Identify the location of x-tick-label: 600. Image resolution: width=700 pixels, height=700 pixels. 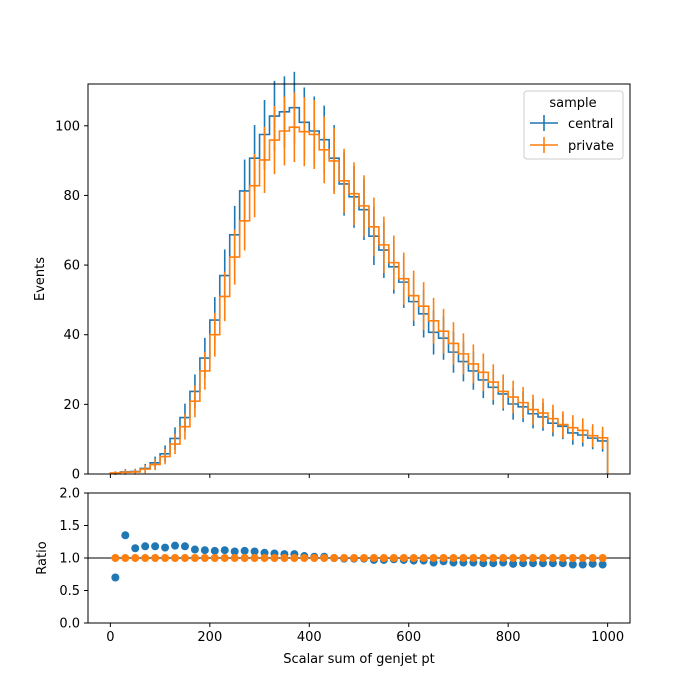
(408, 637).